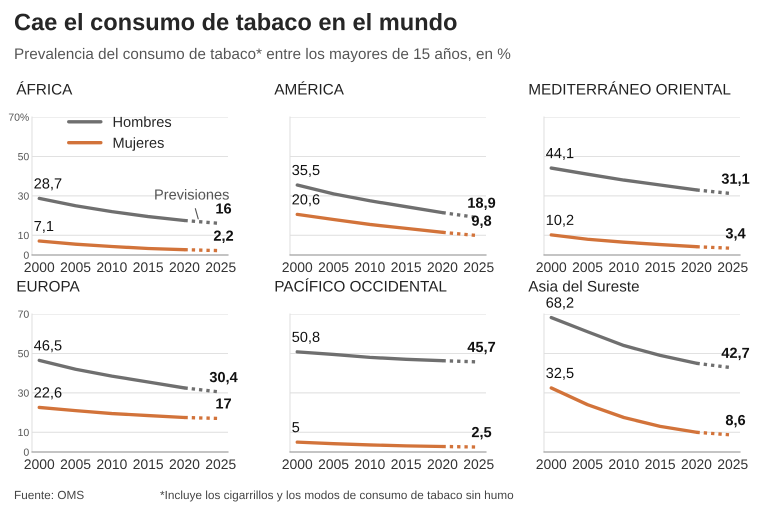 Image resolution: width=768 pixels, height=513 pixels. Describe the element at coordinates (736, 234) in the screenshot. I see `data-label: 3,4` at that location.